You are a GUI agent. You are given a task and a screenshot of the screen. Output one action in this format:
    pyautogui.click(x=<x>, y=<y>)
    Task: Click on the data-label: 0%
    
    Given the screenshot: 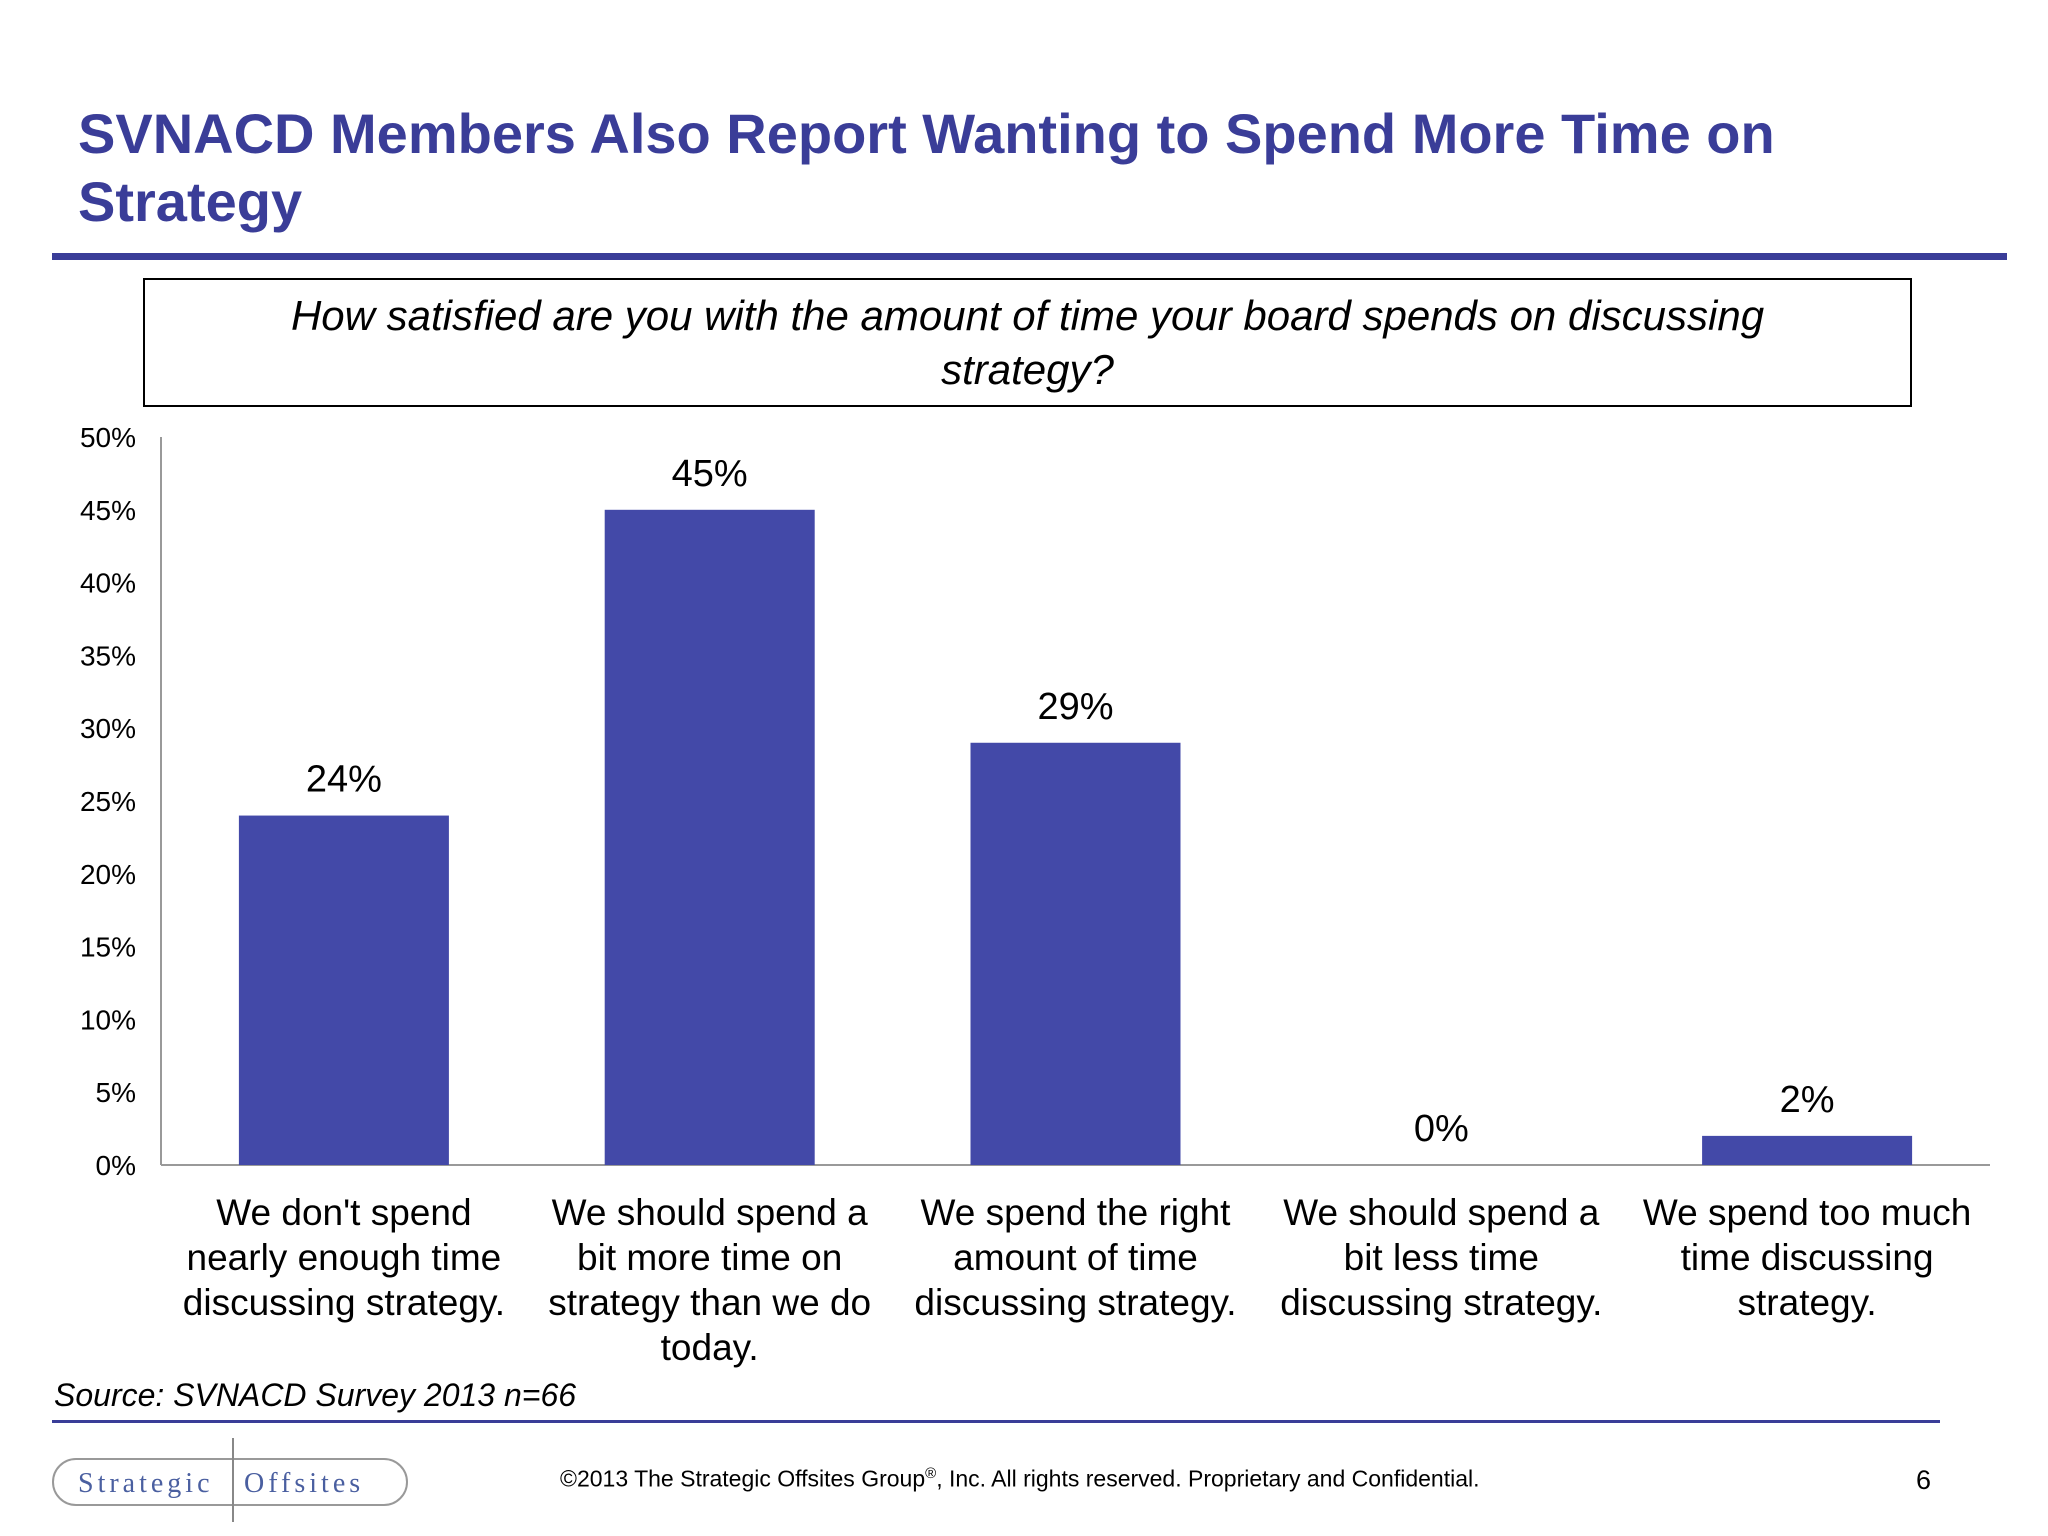 What is the action you would take?
    pyautogui.click(x=1441, y=1129)
    